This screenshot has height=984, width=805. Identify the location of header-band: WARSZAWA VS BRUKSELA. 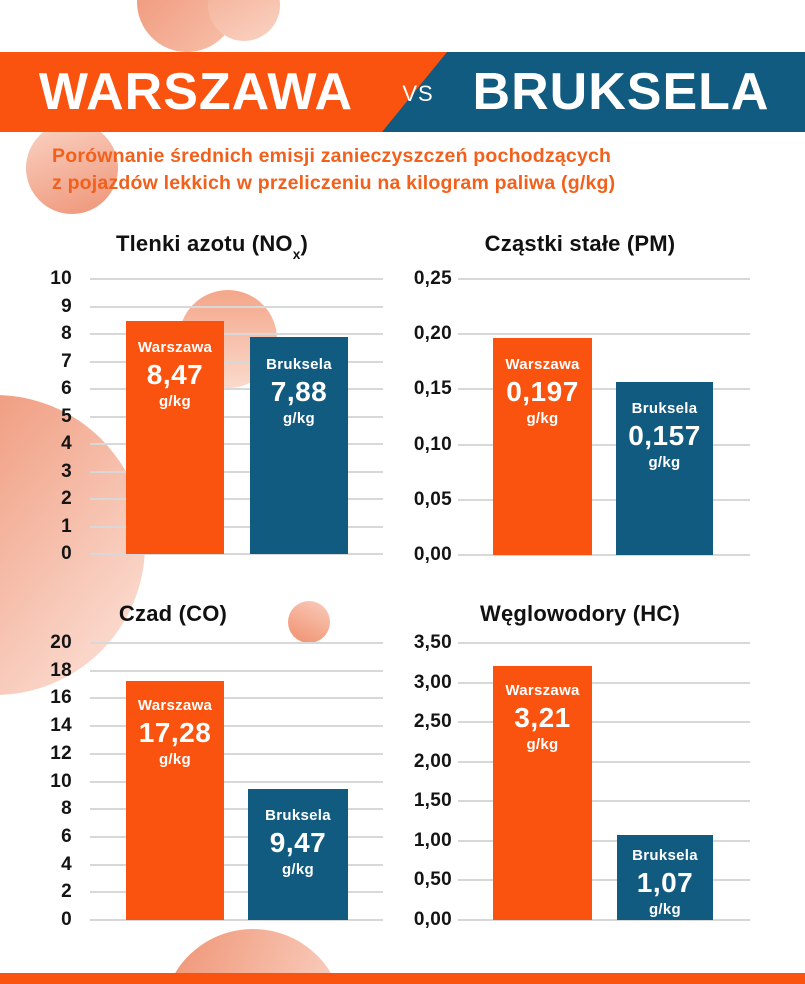
(402, 92).